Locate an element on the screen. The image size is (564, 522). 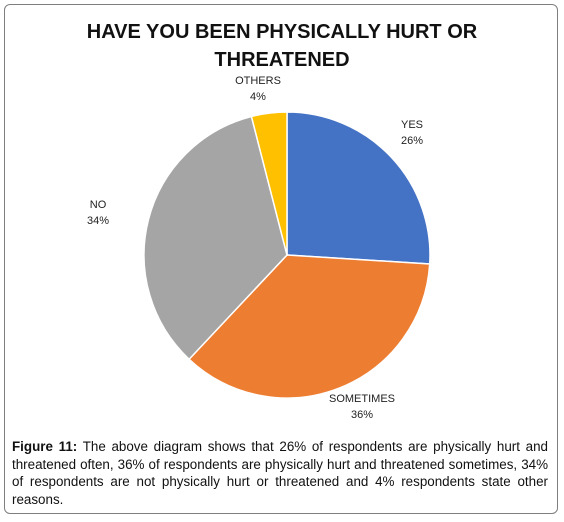
slice-value-yes: 26% is located at coordinates (412, 141).